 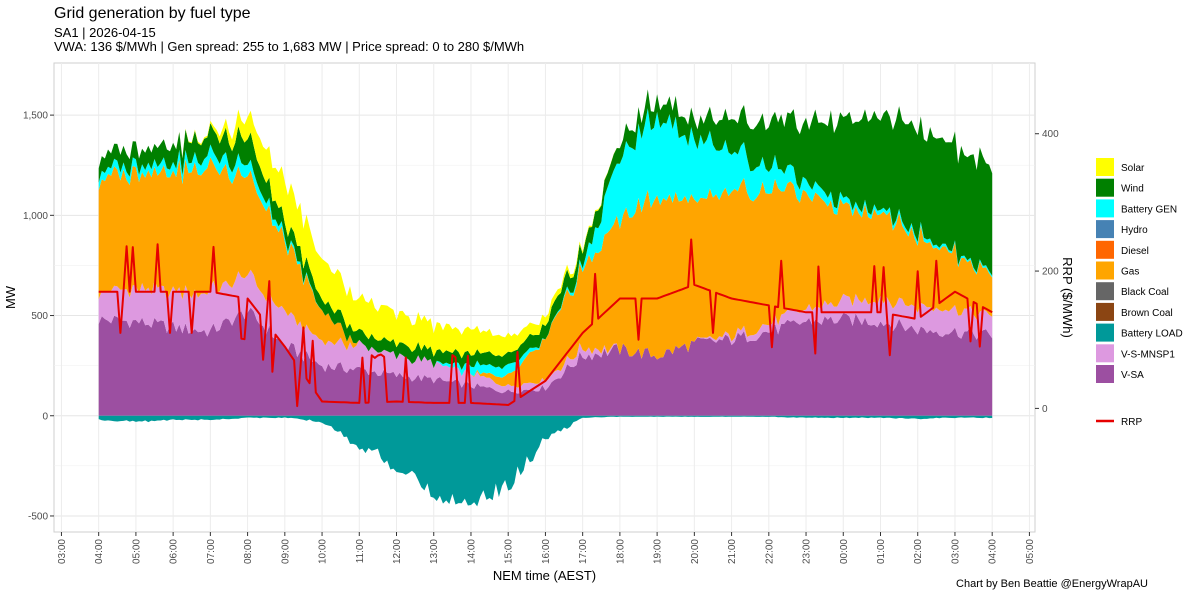 I want to click on legend-label: Wind, so click(x=1132, y=189).